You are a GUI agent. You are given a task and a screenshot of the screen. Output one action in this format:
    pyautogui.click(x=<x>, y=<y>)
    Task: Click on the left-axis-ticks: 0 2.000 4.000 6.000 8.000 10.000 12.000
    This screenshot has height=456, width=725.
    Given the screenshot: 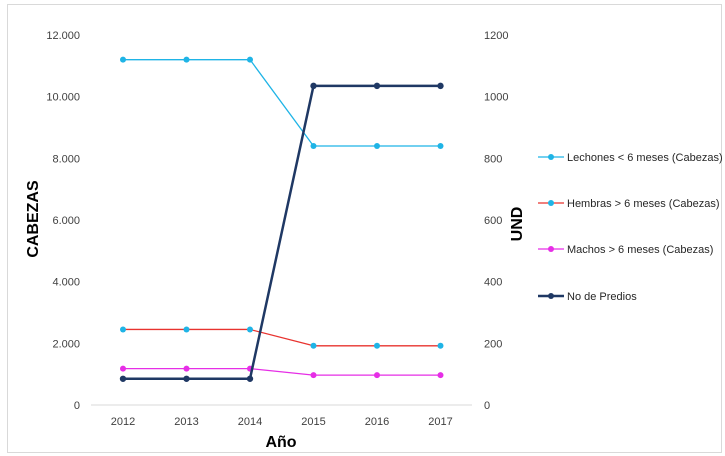 What is the action you would take?
    pyautogui.click(x=63, y=221)
    